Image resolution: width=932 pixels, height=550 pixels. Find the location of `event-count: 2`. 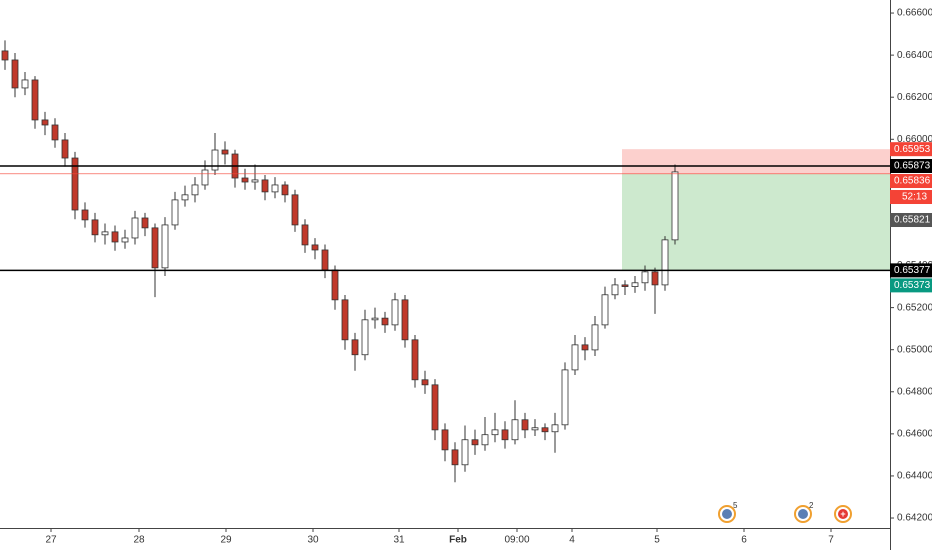

event-count: 2 is located at coordinates (811, 505).